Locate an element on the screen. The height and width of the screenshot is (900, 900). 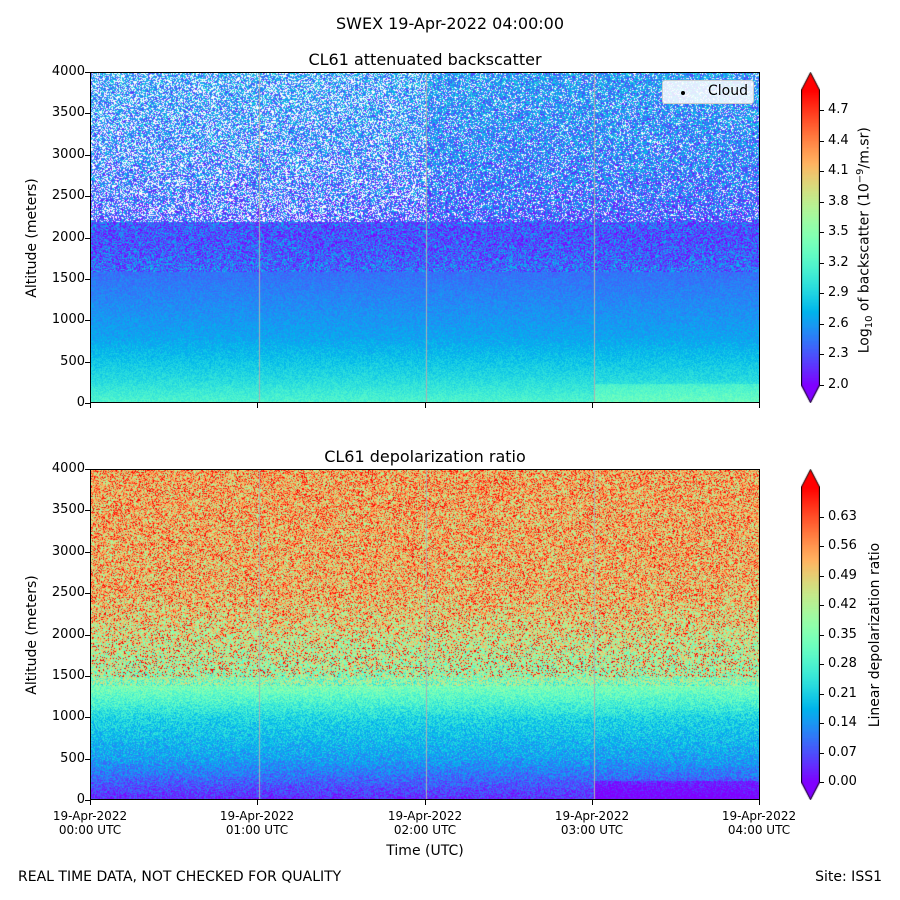
colorbar-tick-label: 2.9 is located at coordinates (838, 293).